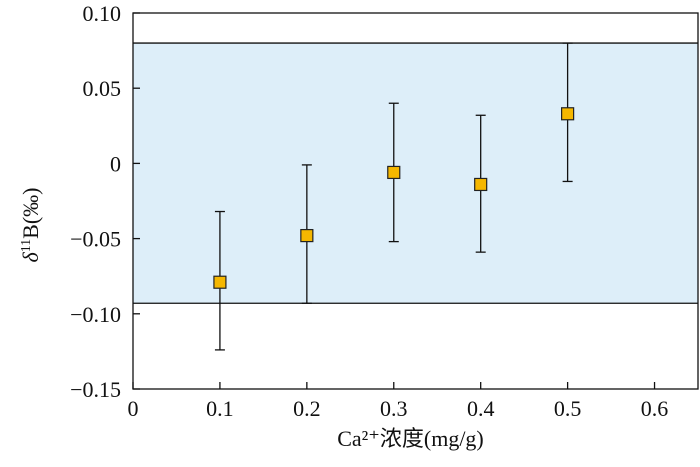  I want to click on y-axis-title-superscript: 11, so click(26, 245).